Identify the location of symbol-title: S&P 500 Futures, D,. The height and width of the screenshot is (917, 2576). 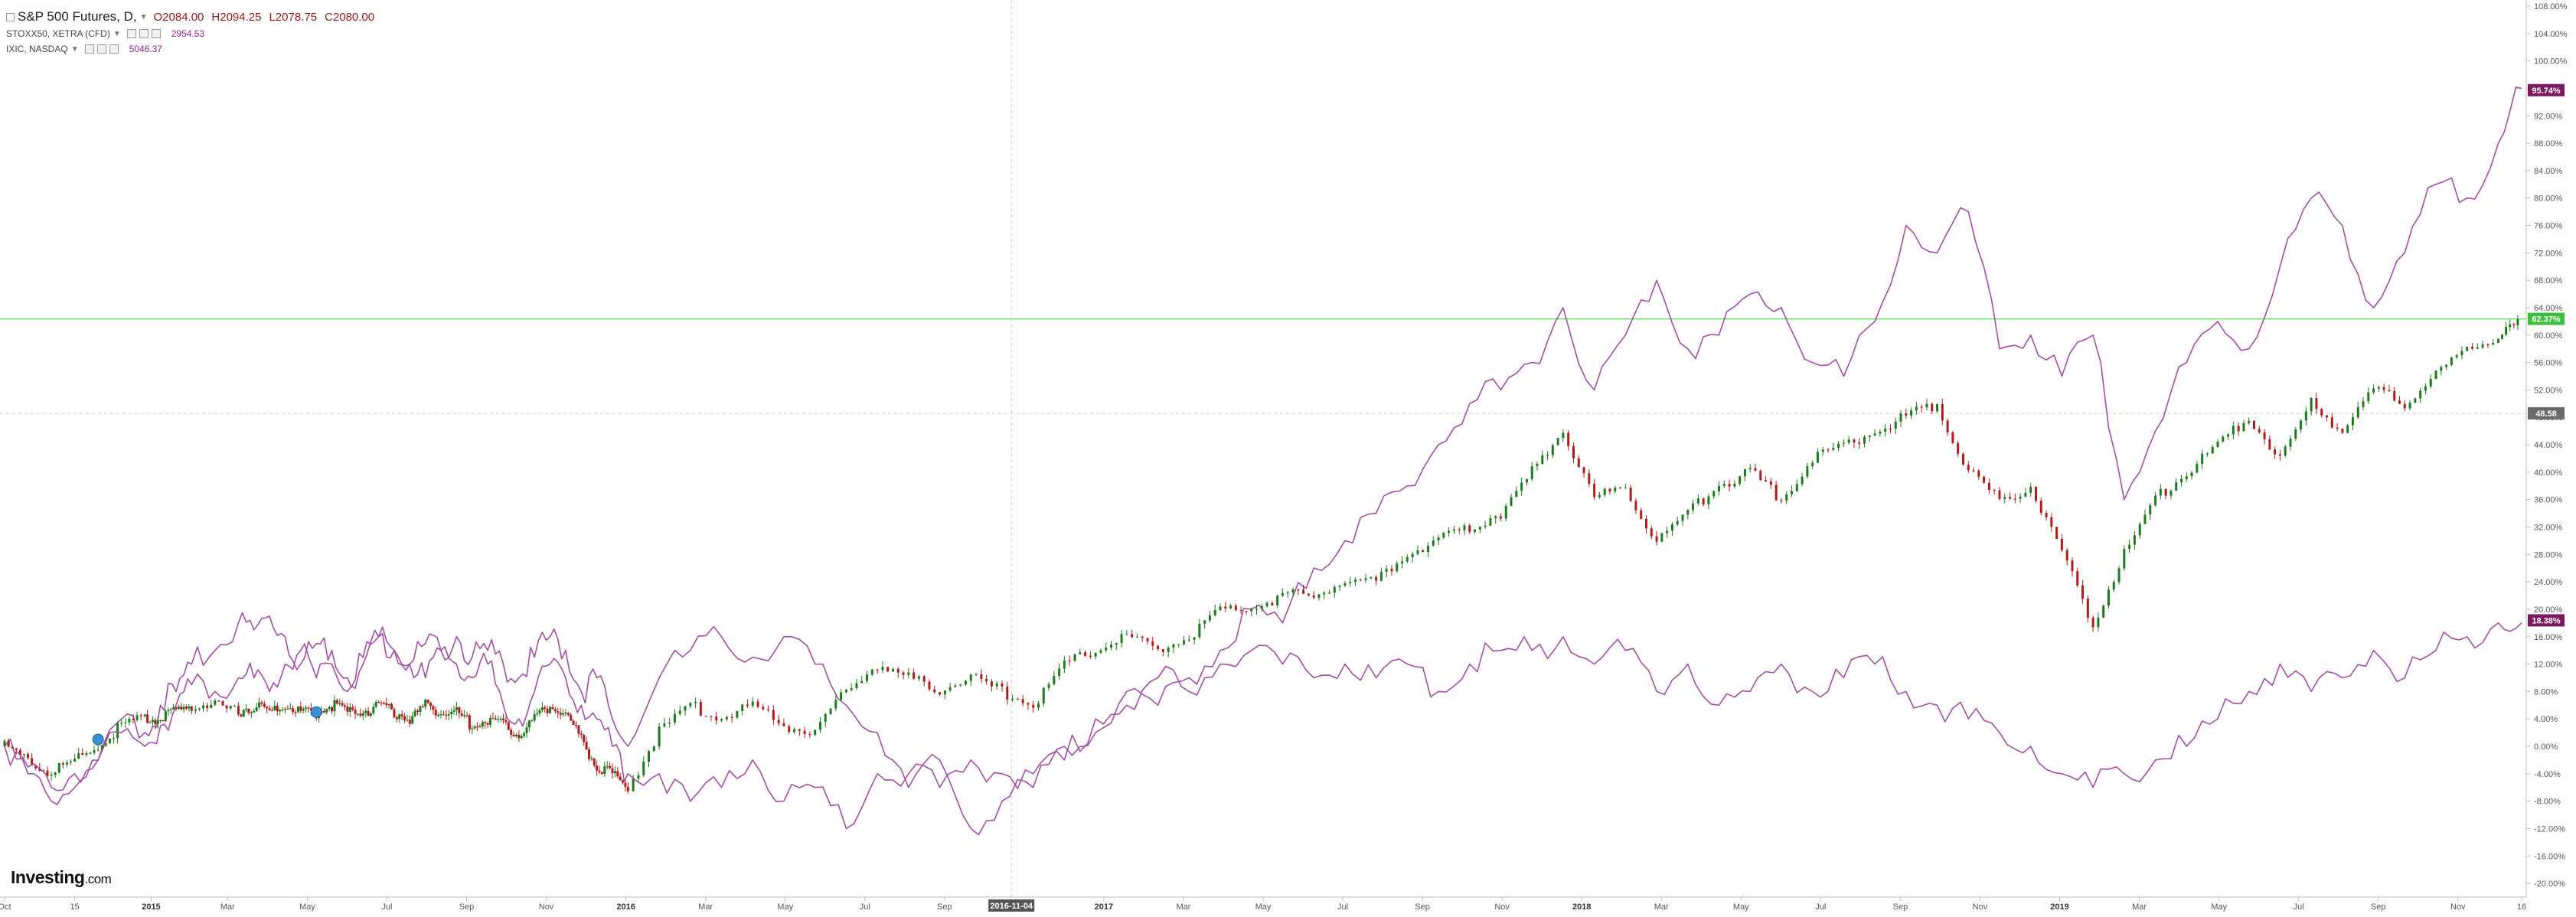
(77, 16).